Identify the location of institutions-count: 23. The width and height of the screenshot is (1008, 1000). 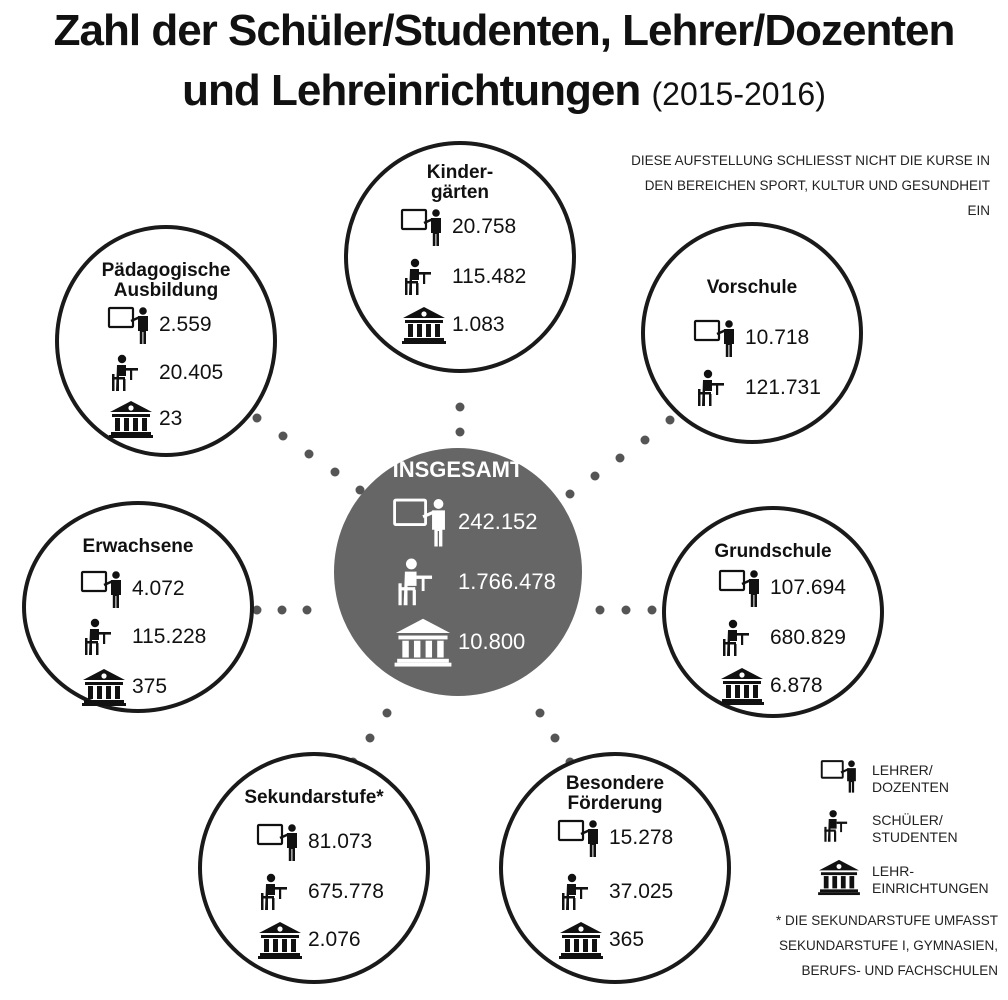
(171, 418).